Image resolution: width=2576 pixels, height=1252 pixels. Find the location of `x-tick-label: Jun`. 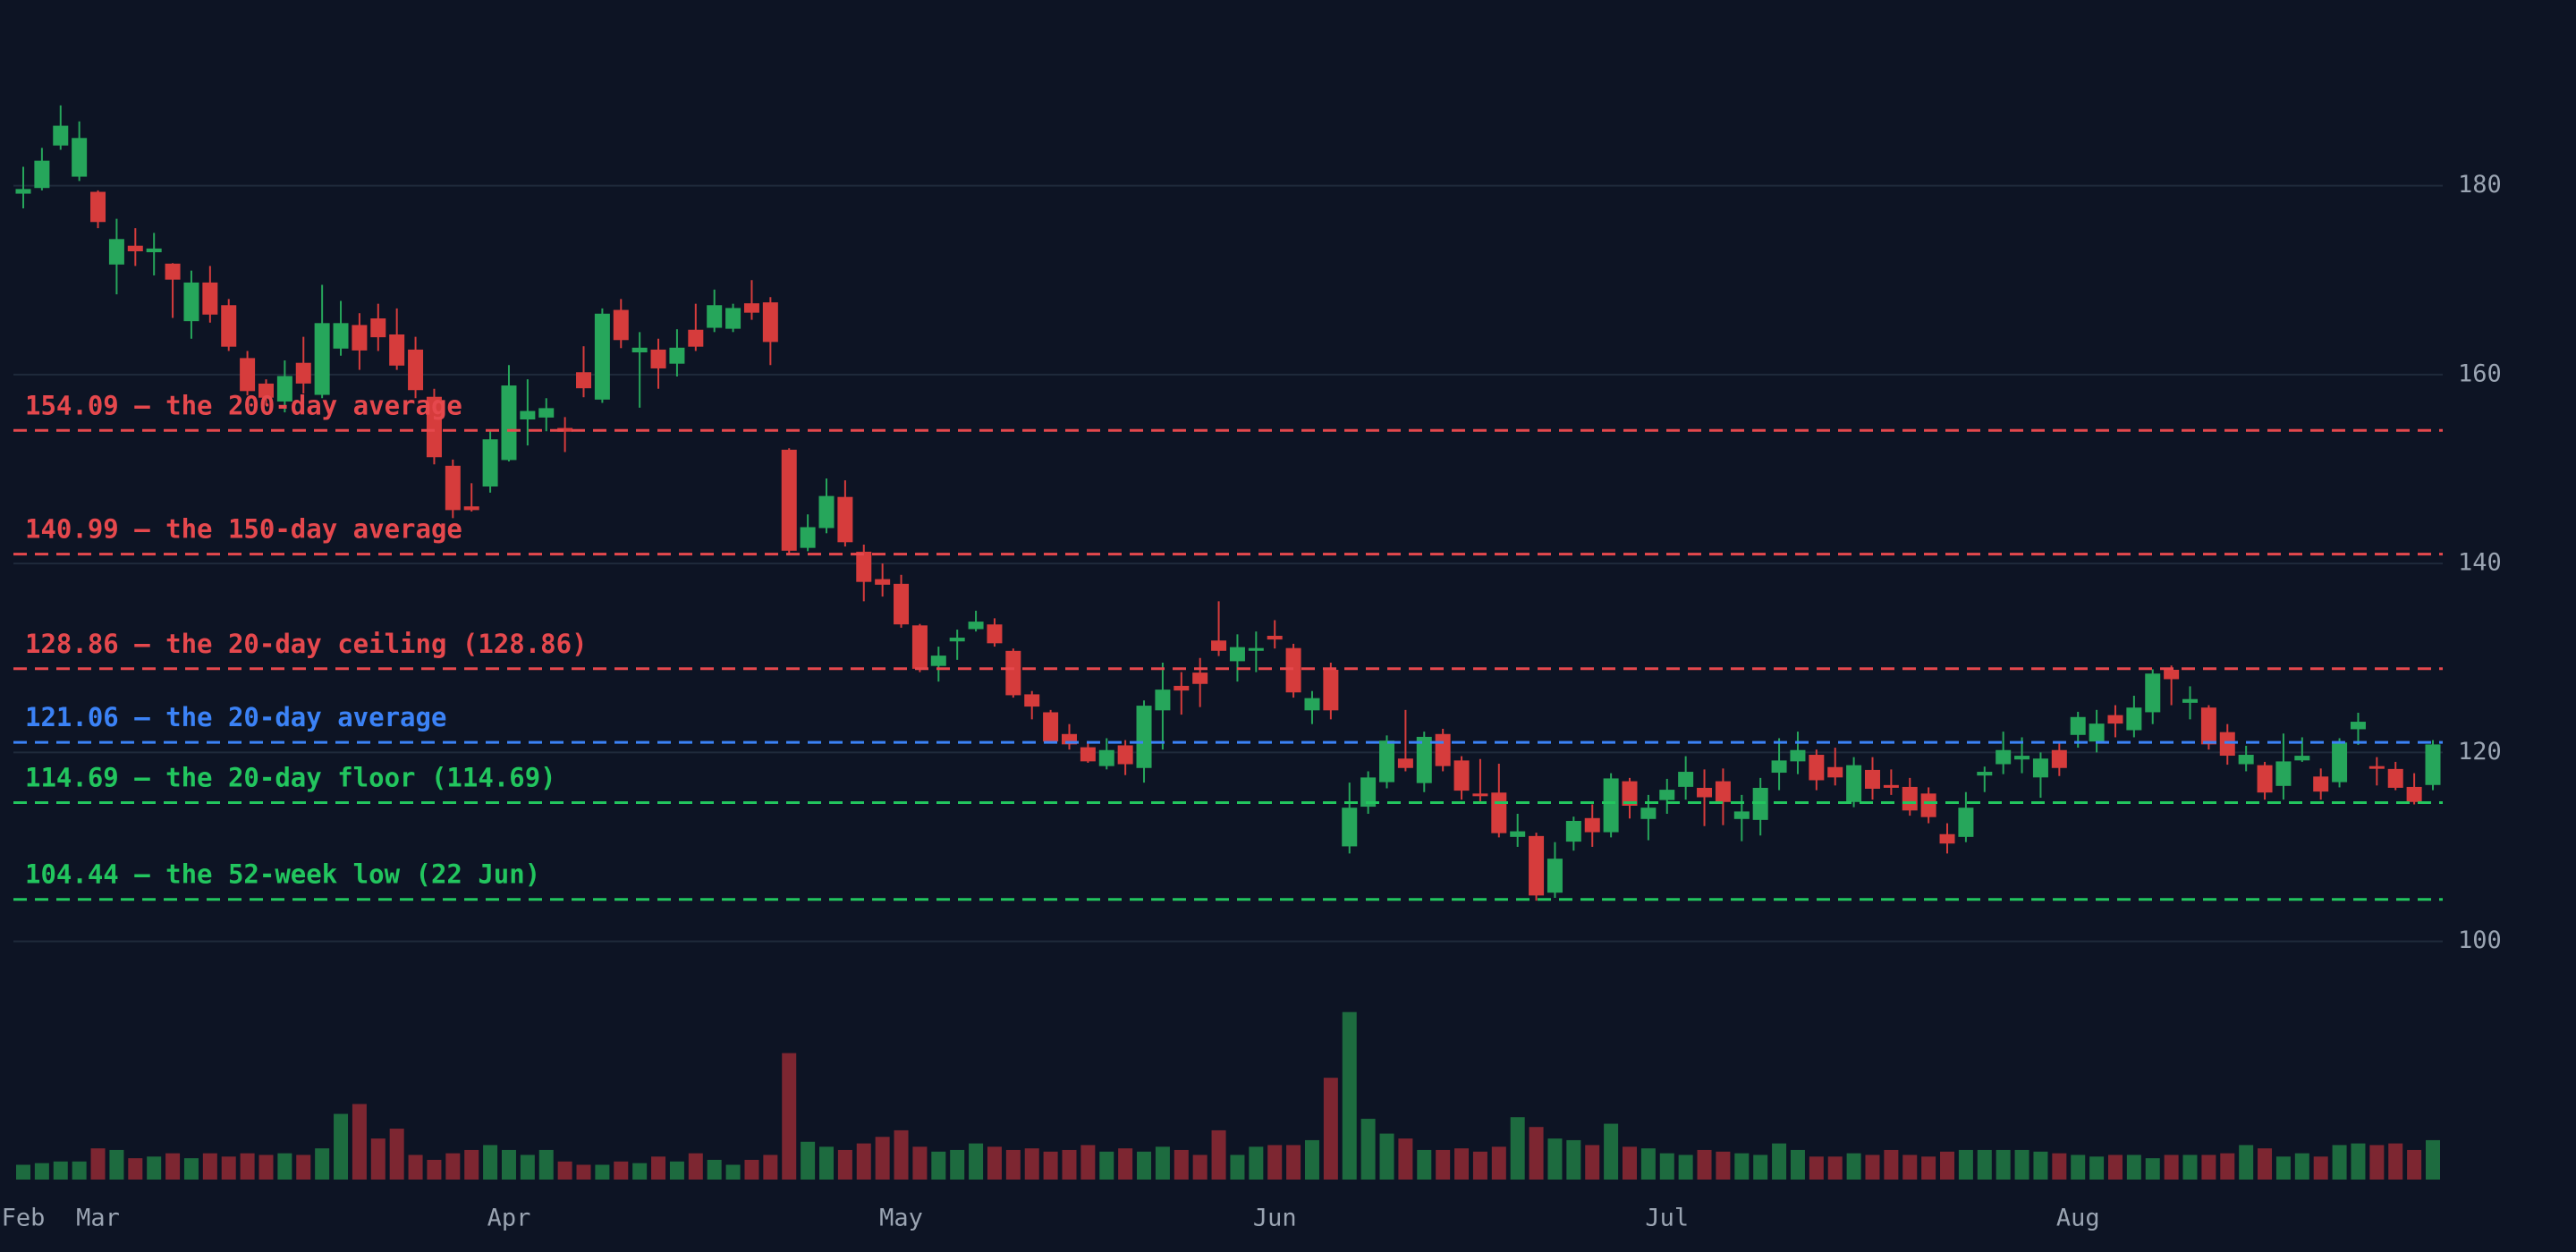

x-tick-label: Jun is located at coordinates (1275, 1218).